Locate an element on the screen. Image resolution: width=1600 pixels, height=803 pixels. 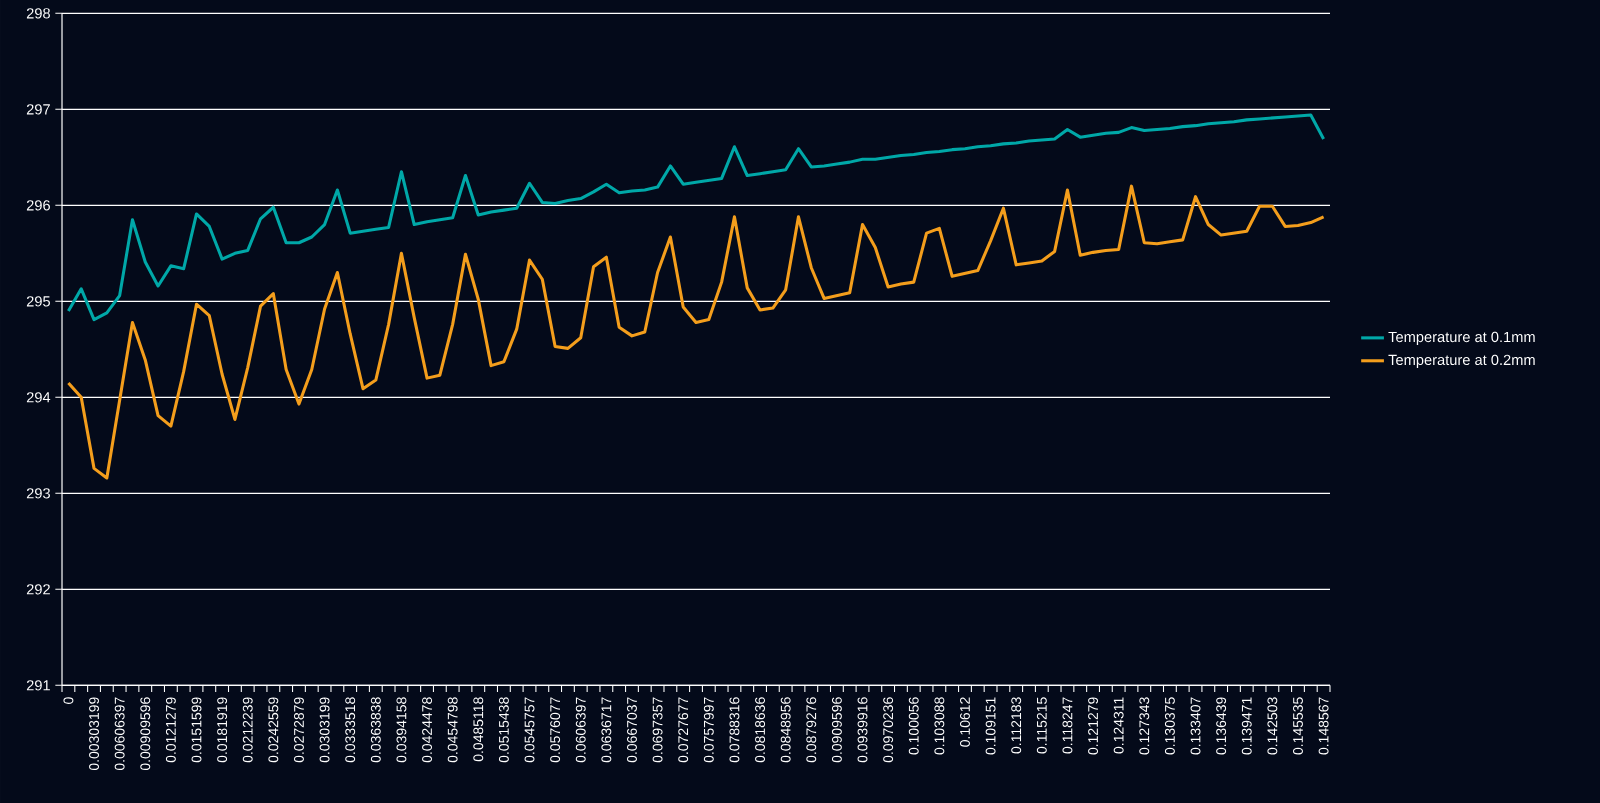
x-tick-label: 0.139471 is located at coordinates (1246, 726).